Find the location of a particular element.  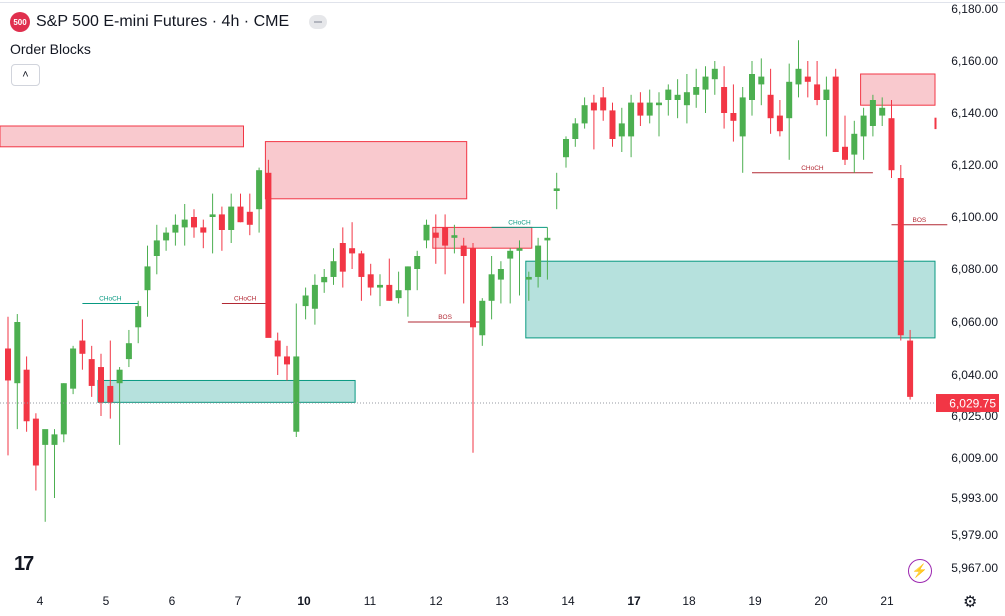

last-price-label: 6,029.75 is located at coordinates (972, 404).